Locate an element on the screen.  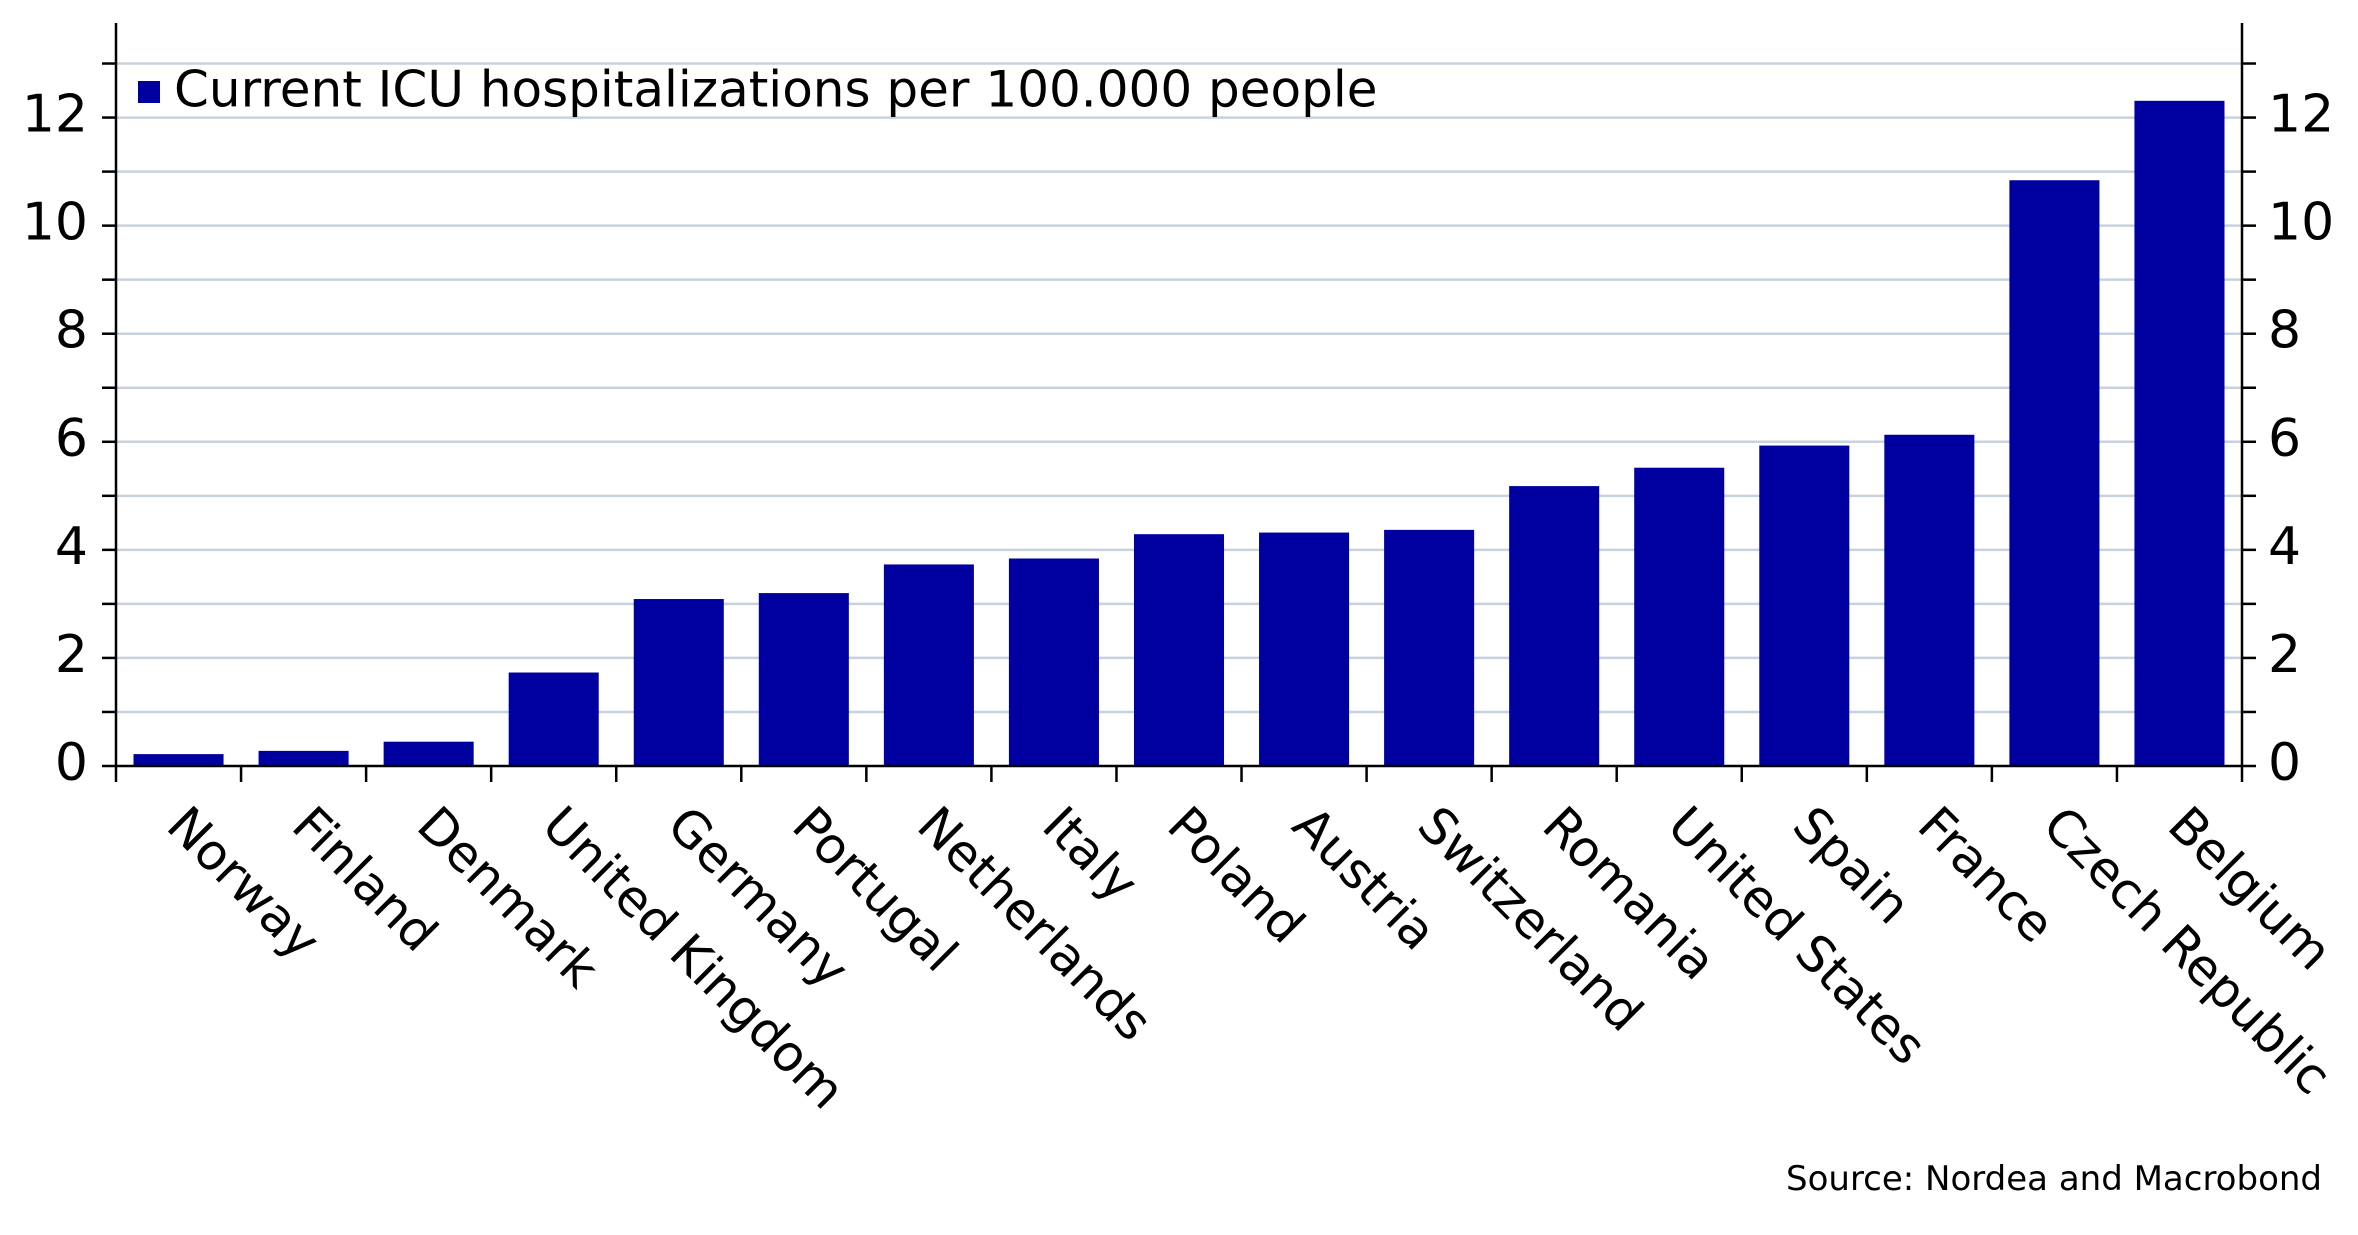
y-tick-label: 0 is located at coordinates (71, 763).